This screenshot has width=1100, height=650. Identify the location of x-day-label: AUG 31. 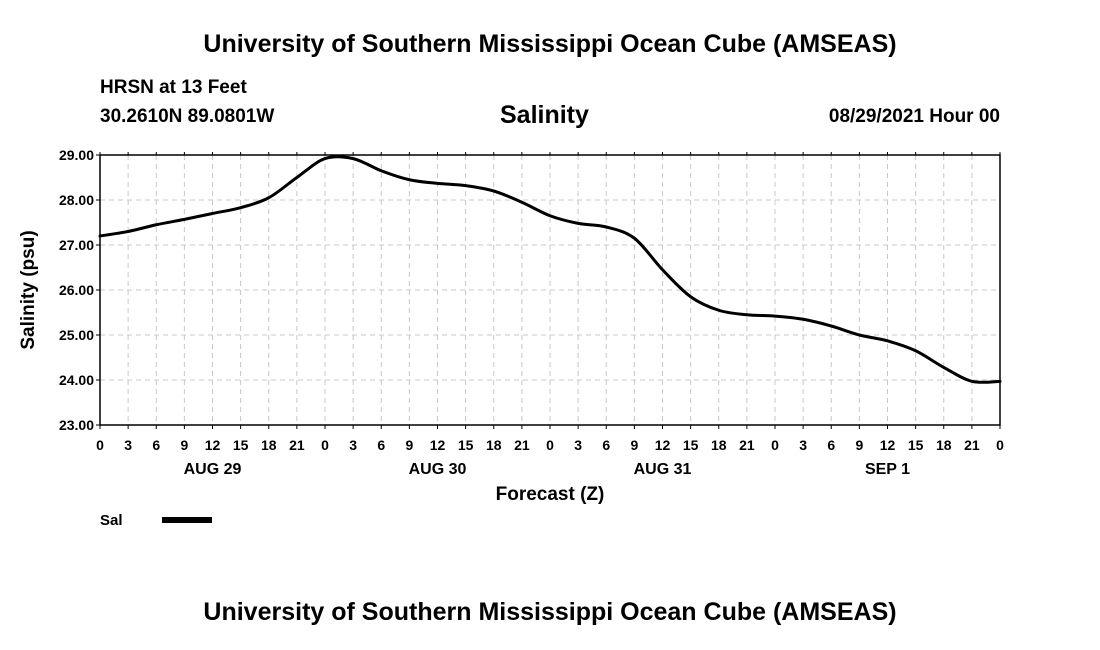
(663, 469).